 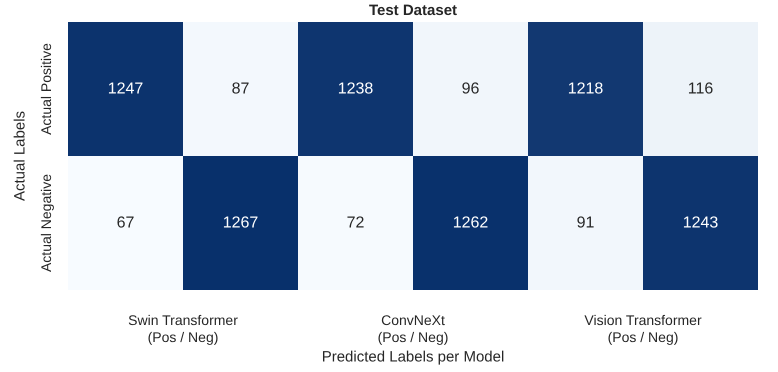 What do you see at coordinates (413, 357) in the screenshot?
I see `x-axis-title: Predicted Labels per Model` at bounding box center [413, 357].